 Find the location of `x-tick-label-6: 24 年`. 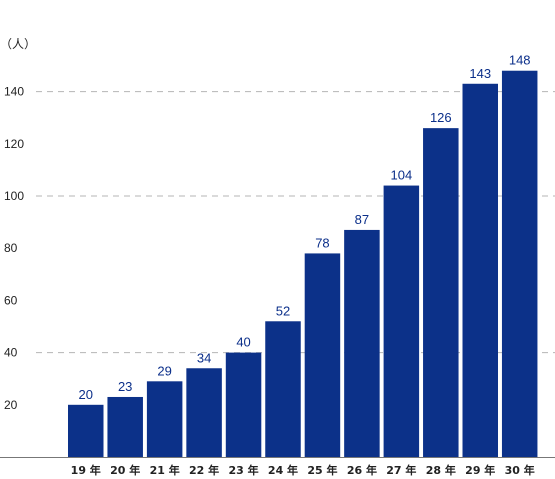

x-tick-label-6: 24 年 is located at coordinates (283, 470).